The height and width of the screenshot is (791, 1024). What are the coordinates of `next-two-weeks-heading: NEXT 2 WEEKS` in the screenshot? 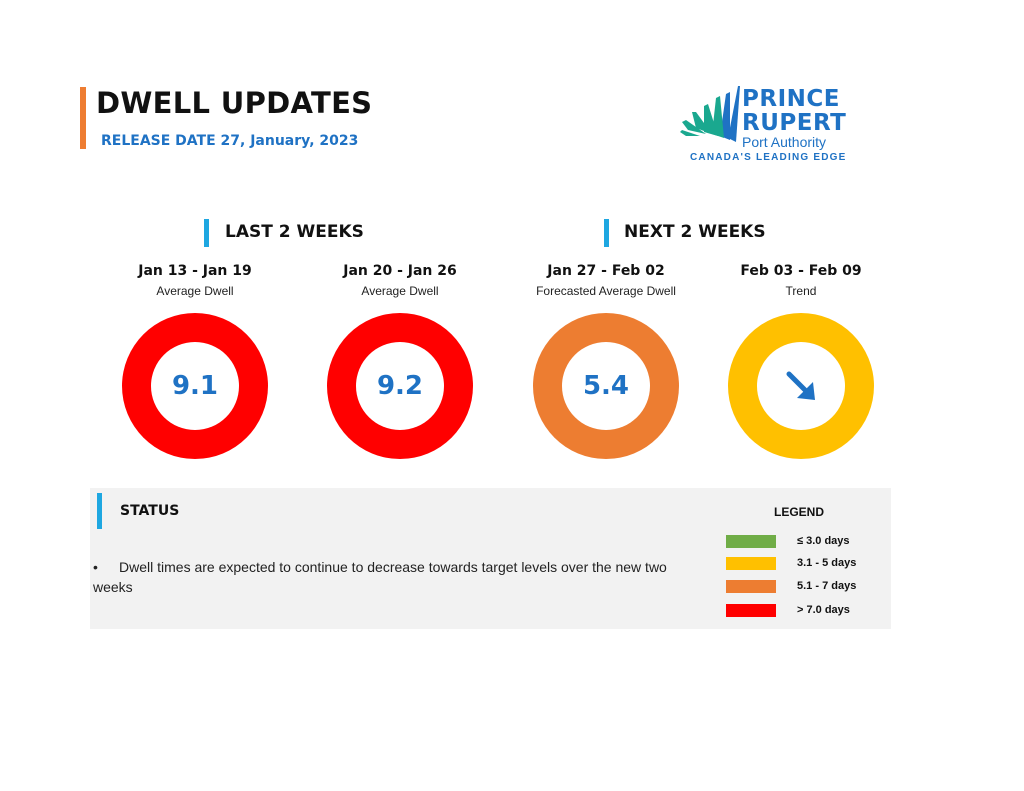 It's located at (695, 232).